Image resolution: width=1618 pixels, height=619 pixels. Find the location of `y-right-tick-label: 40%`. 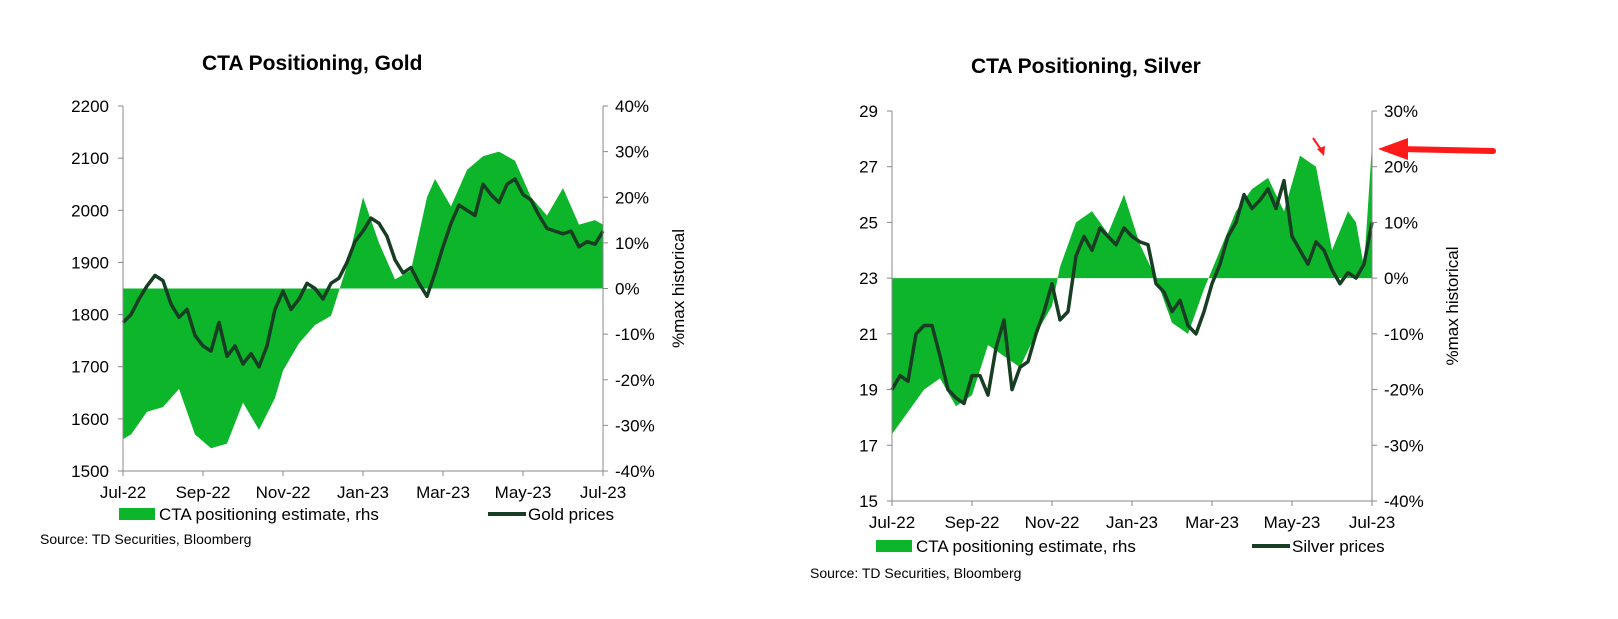

y-right-tick-label: 40% is located at coordinates (632, 106).